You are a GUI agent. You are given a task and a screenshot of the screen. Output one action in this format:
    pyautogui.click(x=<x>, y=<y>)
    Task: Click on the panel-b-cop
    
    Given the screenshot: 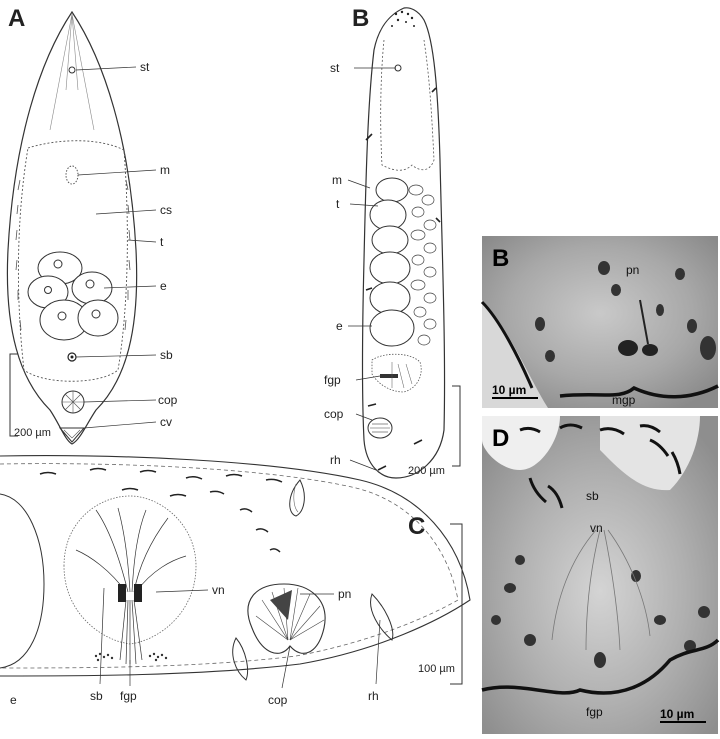 What is the action you would take?
    pyautogui.click(x=380, y=428)
    